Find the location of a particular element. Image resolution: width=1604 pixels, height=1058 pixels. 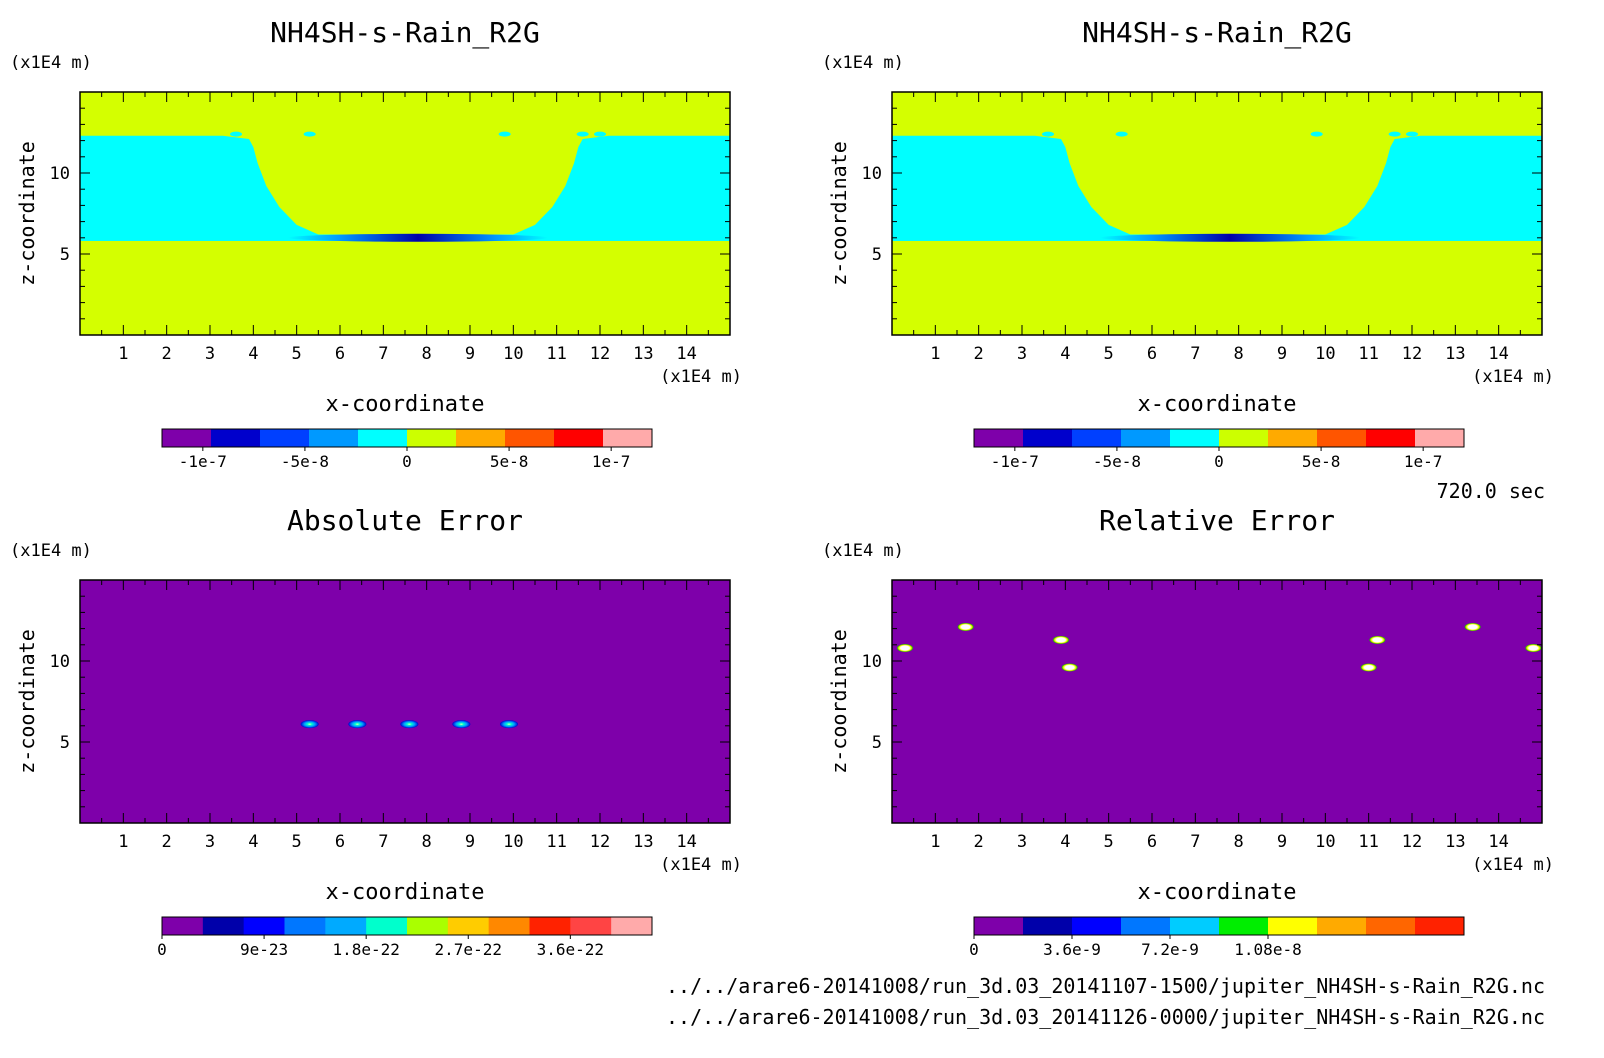

colorbar-tick-label: 3.6e-22 is located at coordinates (570, 949).